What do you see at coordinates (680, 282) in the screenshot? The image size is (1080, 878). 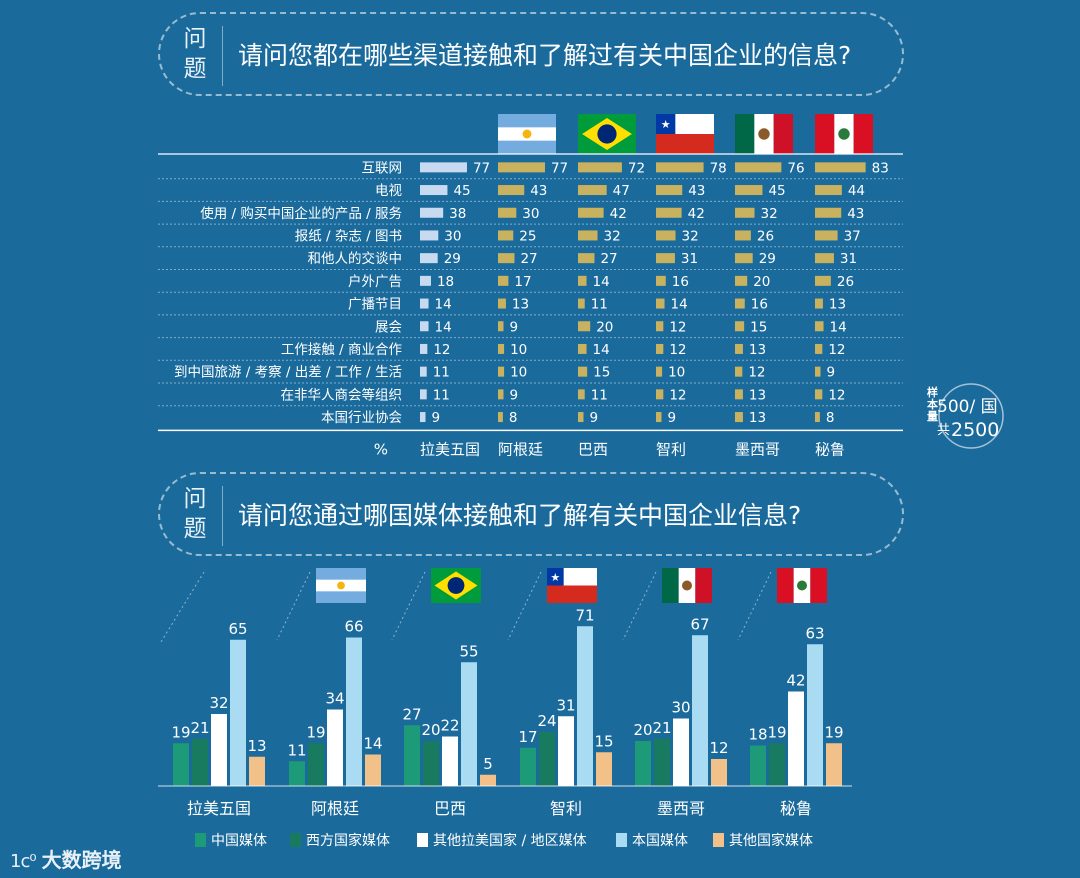 I see `channel-value: 16` at bounding box center [680, 282].